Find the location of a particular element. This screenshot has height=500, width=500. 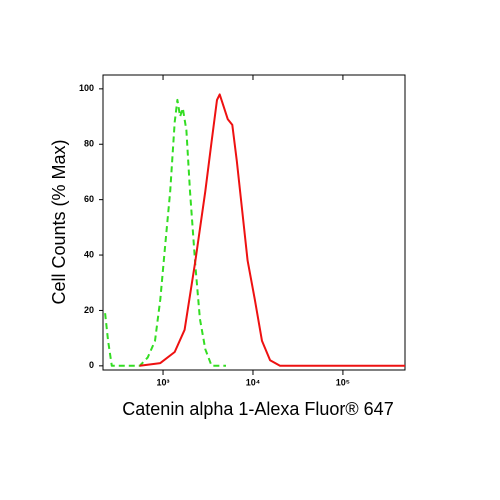

x-axis-label: Catenin alpha 1-Alexa Fluor® 647 is located at coordinates (257, 409).